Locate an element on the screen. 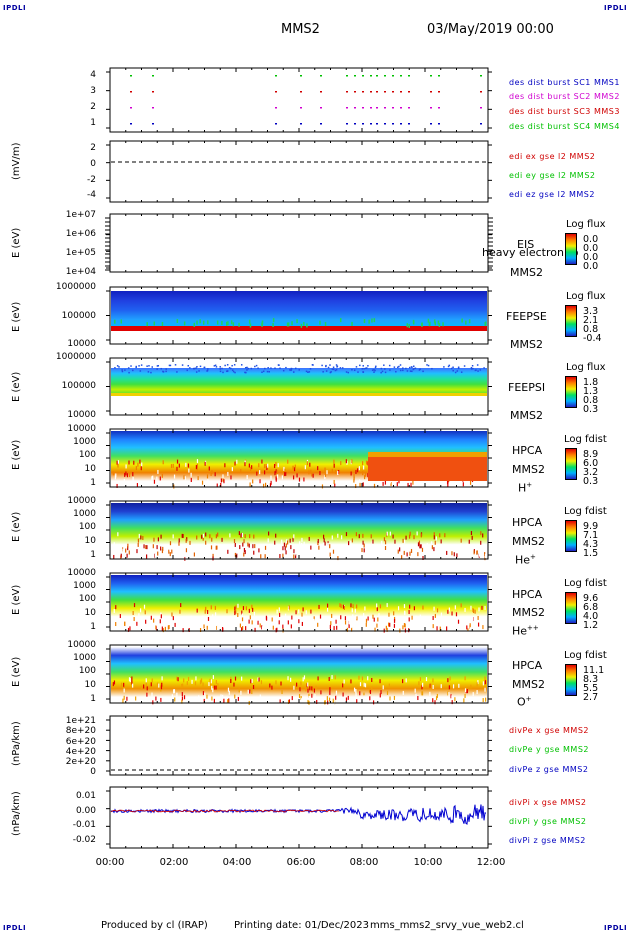 This screenshot has width=630, height=934. hpca-heatmap is located at coordinates (299, 600).